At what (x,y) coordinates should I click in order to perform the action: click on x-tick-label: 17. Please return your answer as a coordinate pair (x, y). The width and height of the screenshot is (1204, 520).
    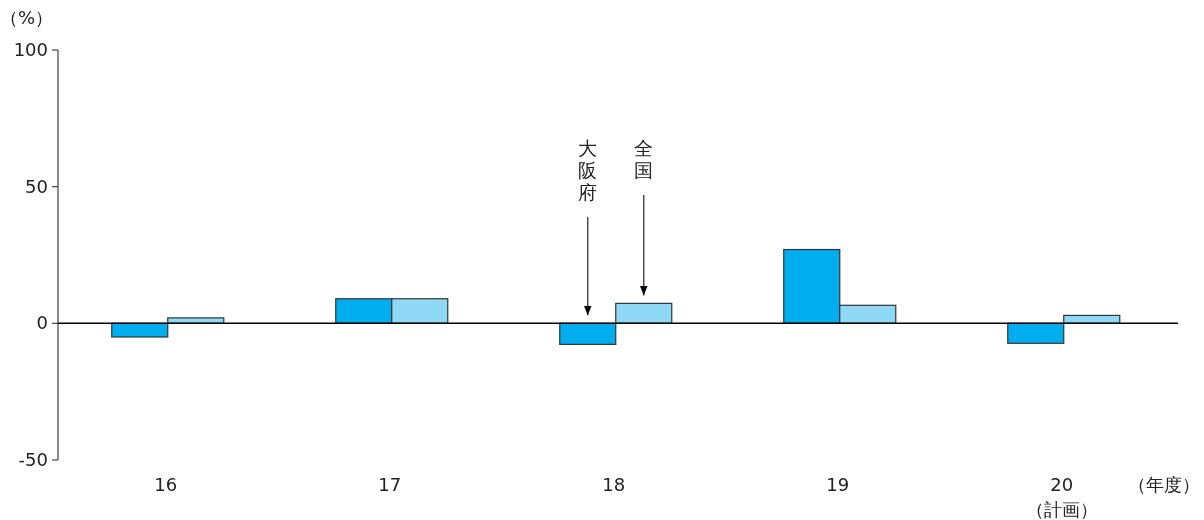
    Looking at the image, I should click on (390, 484).